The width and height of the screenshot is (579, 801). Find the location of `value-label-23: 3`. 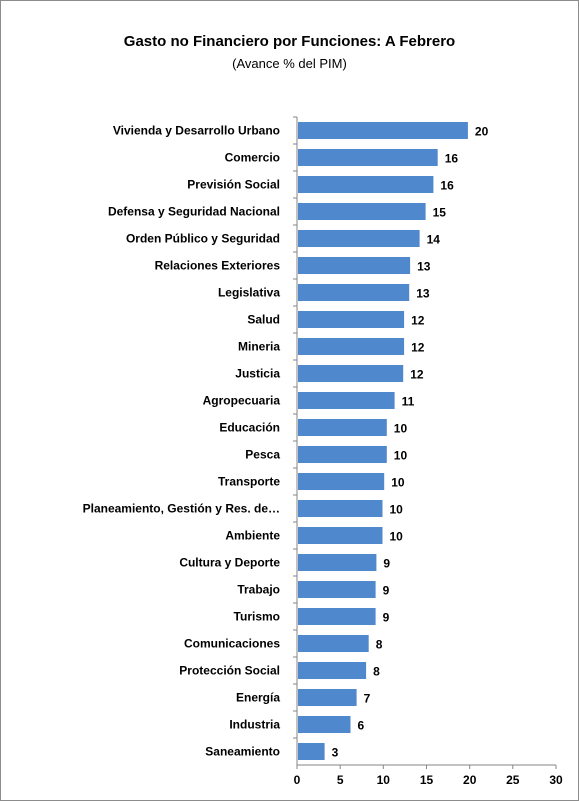

value-label-23: 3 is located at coordinates (335, 753).